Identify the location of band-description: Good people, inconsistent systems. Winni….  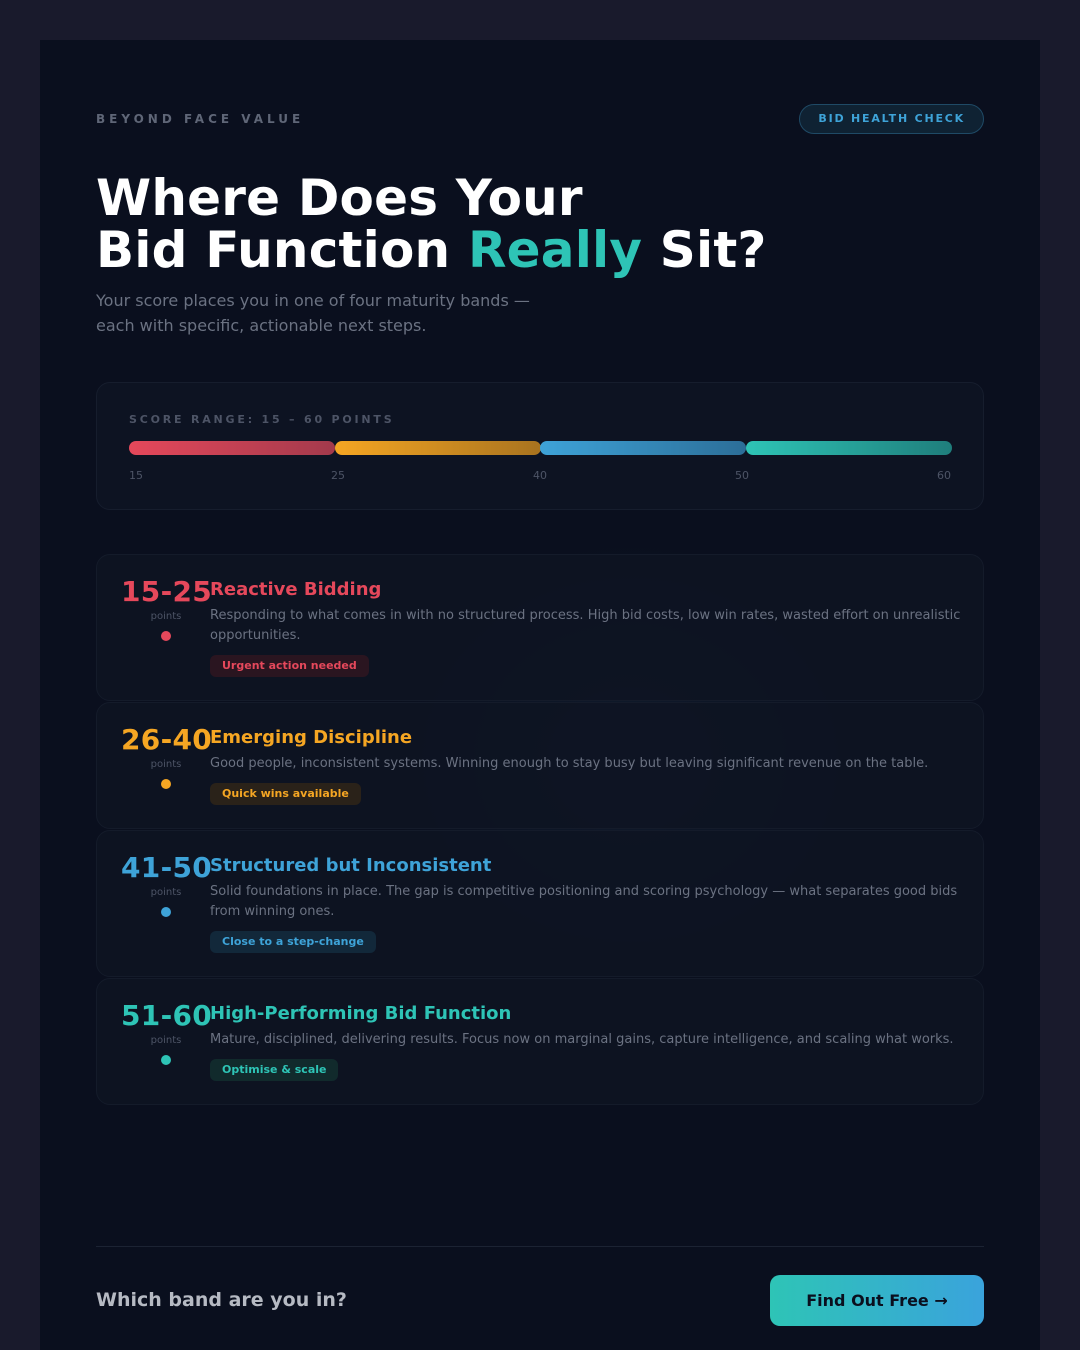
(569, 763).